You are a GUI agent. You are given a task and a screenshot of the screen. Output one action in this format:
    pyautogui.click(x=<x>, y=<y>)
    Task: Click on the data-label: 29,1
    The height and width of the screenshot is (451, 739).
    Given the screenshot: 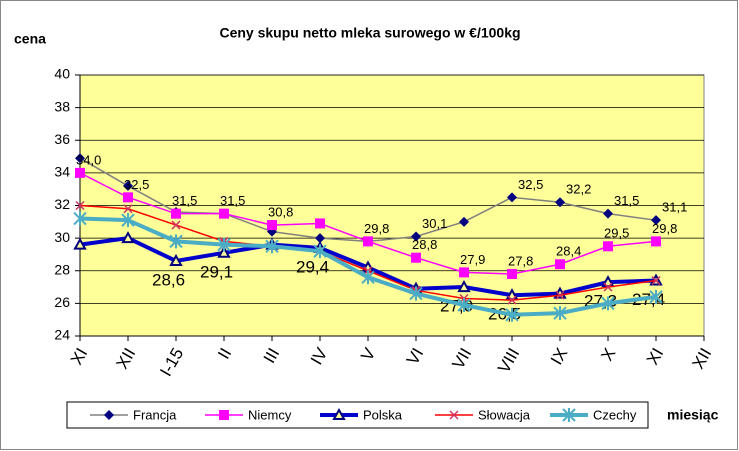 What is the action you would take?
    pyautogui.click(x=216, y=271)
    